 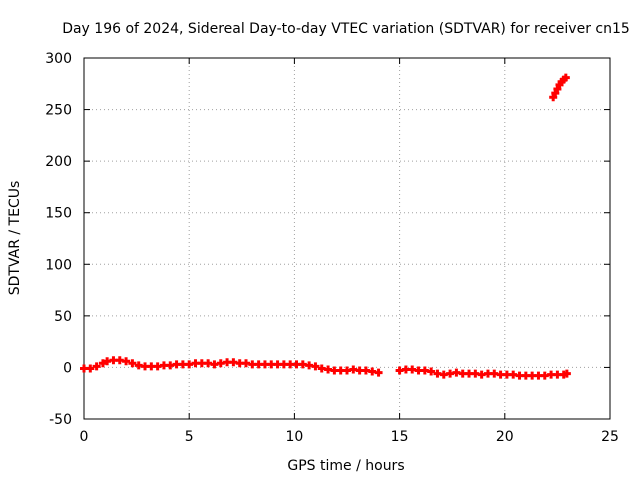 I want to click on x-tick-label: 0, so click(x=84, y=437).